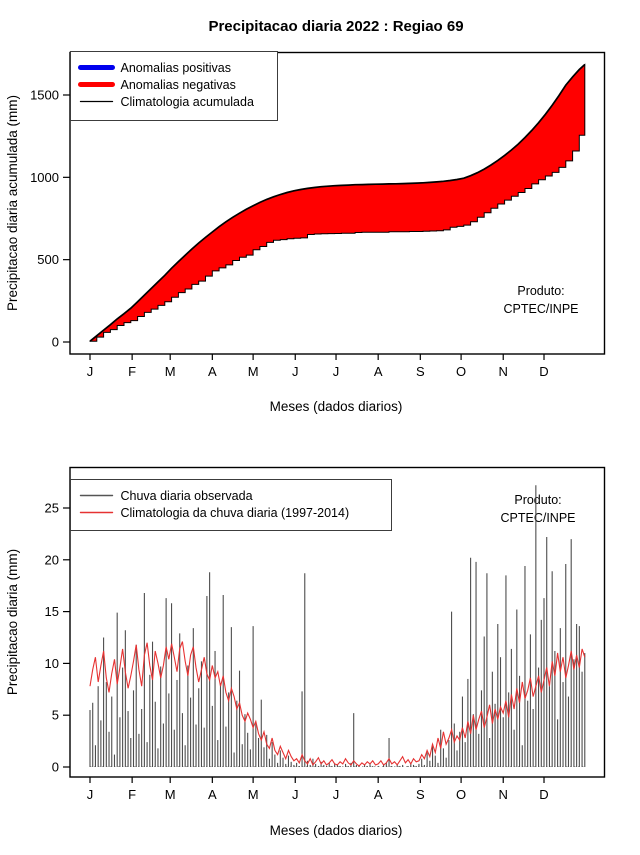 Image resolution: width=640 pixels, height=855 pixels. What do you see at coordinates (540, 291) in the screenshot?
I see `top-produto-note-line1: Produto:` at bounding box center [540, 291].